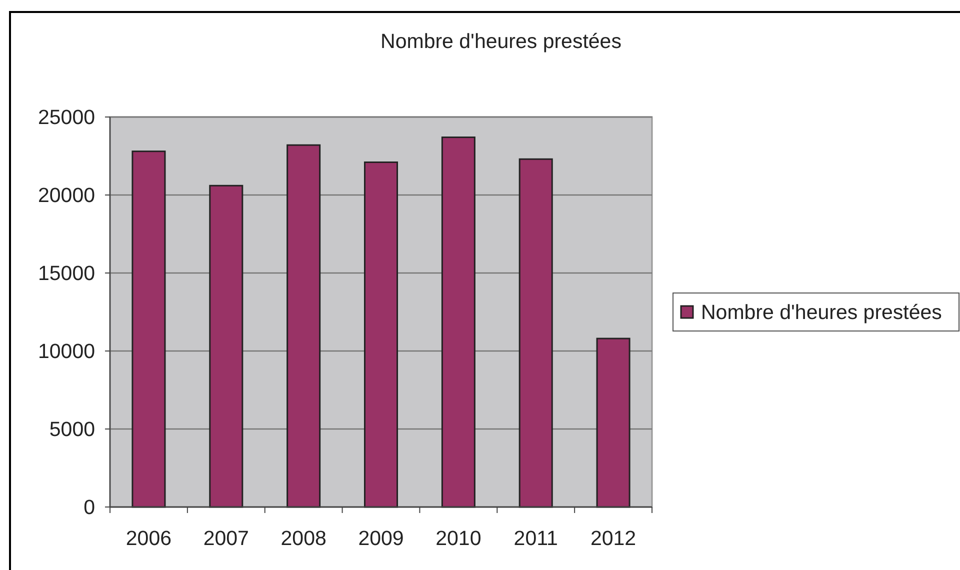 Image resolution: width=960 pixels, height=570 pixels. I want to click on y-tick-label: 5000, so click(72, 430).